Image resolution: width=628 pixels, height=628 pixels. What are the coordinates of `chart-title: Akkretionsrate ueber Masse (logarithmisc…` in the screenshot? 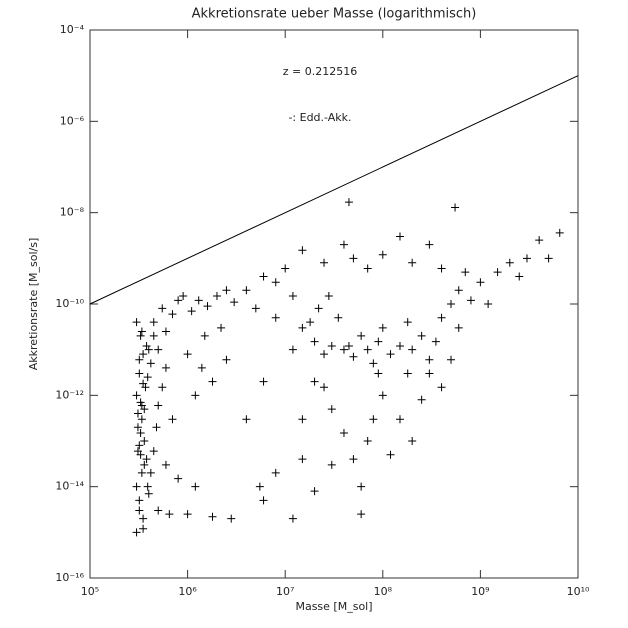 It's located at (334, 14).